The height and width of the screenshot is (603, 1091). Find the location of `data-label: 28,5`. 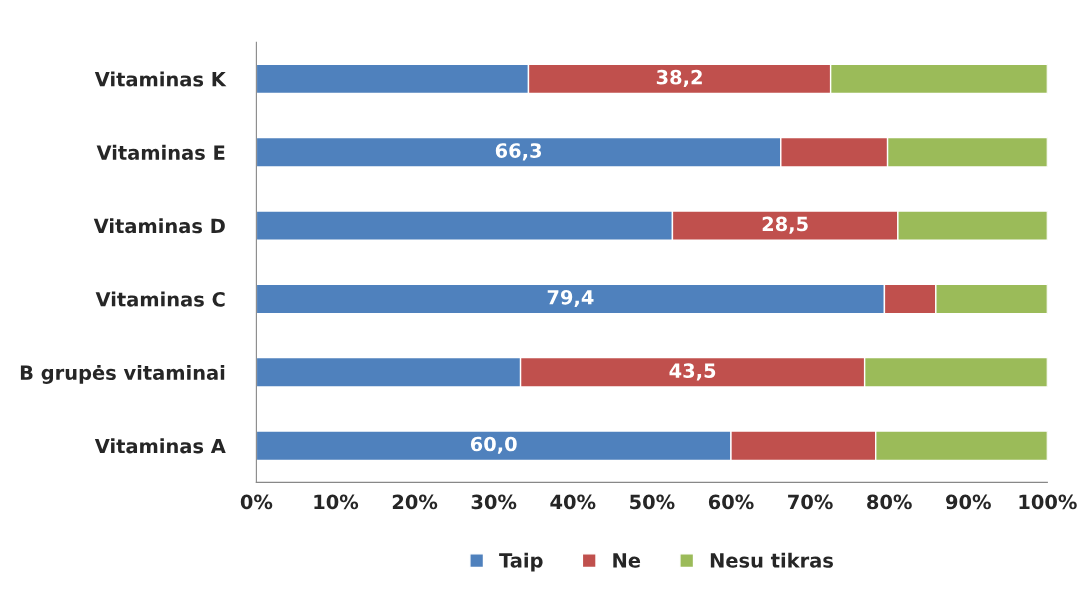

data-label: 28,5 is located at coordinates (785, 225).